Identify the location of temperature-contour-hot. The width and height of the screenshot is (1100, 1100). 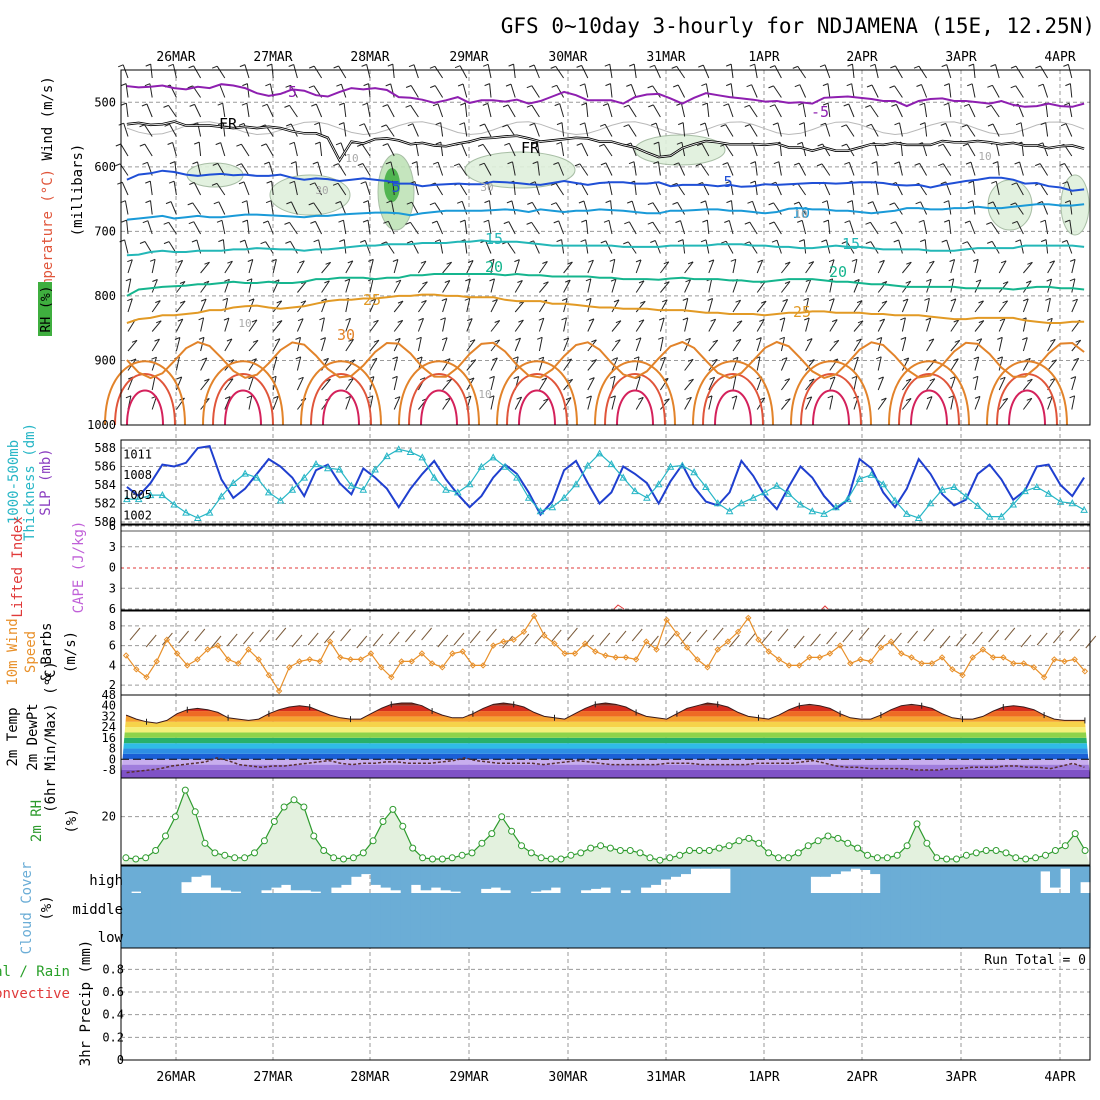
(341, 407).